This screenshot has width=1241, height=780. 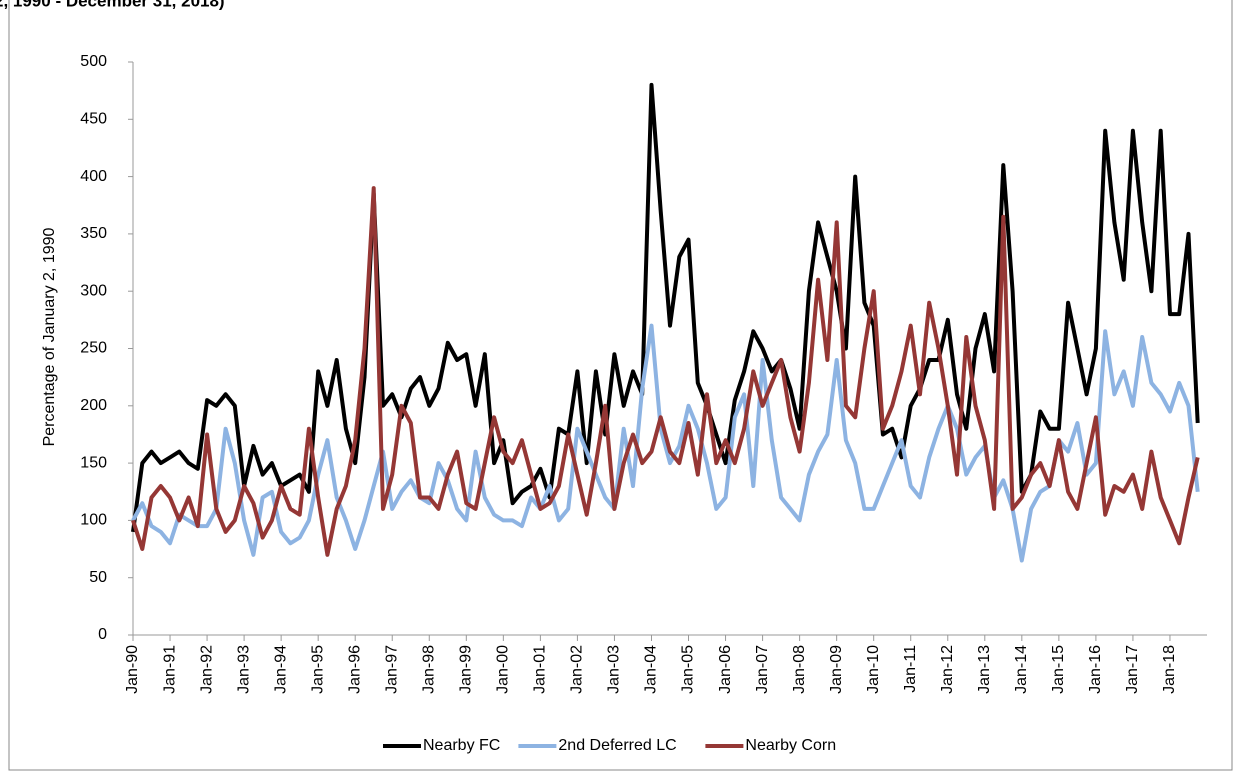 I want to click on y-tick-label: 200, so click(x=93, y=405).